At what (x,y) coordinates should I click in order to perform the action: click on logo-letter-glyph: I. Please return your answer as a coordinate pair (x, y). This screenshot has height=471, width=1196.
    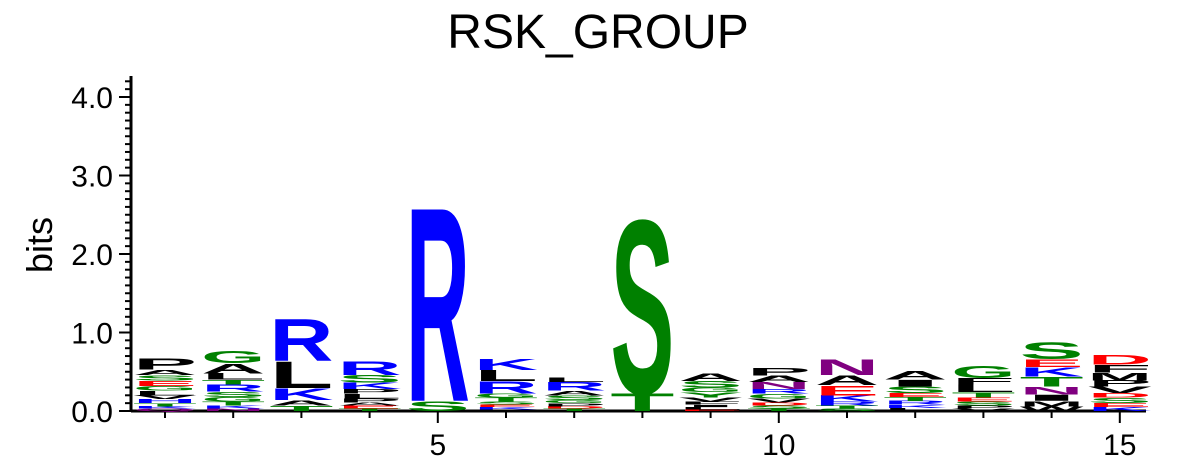
    Looking at the image, I should click on (711, 406).